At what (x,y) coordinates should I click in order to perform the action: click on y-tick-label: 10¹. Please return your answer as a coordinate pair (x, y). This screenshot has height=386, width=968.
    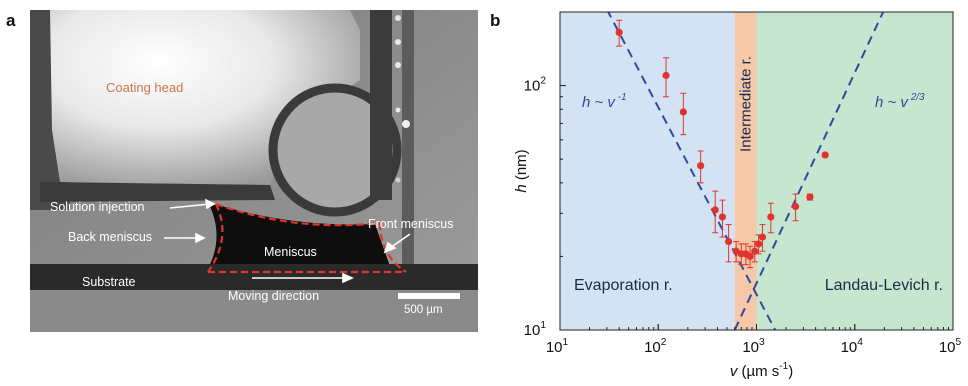
    Looking at the image, I should click on (535, 329).